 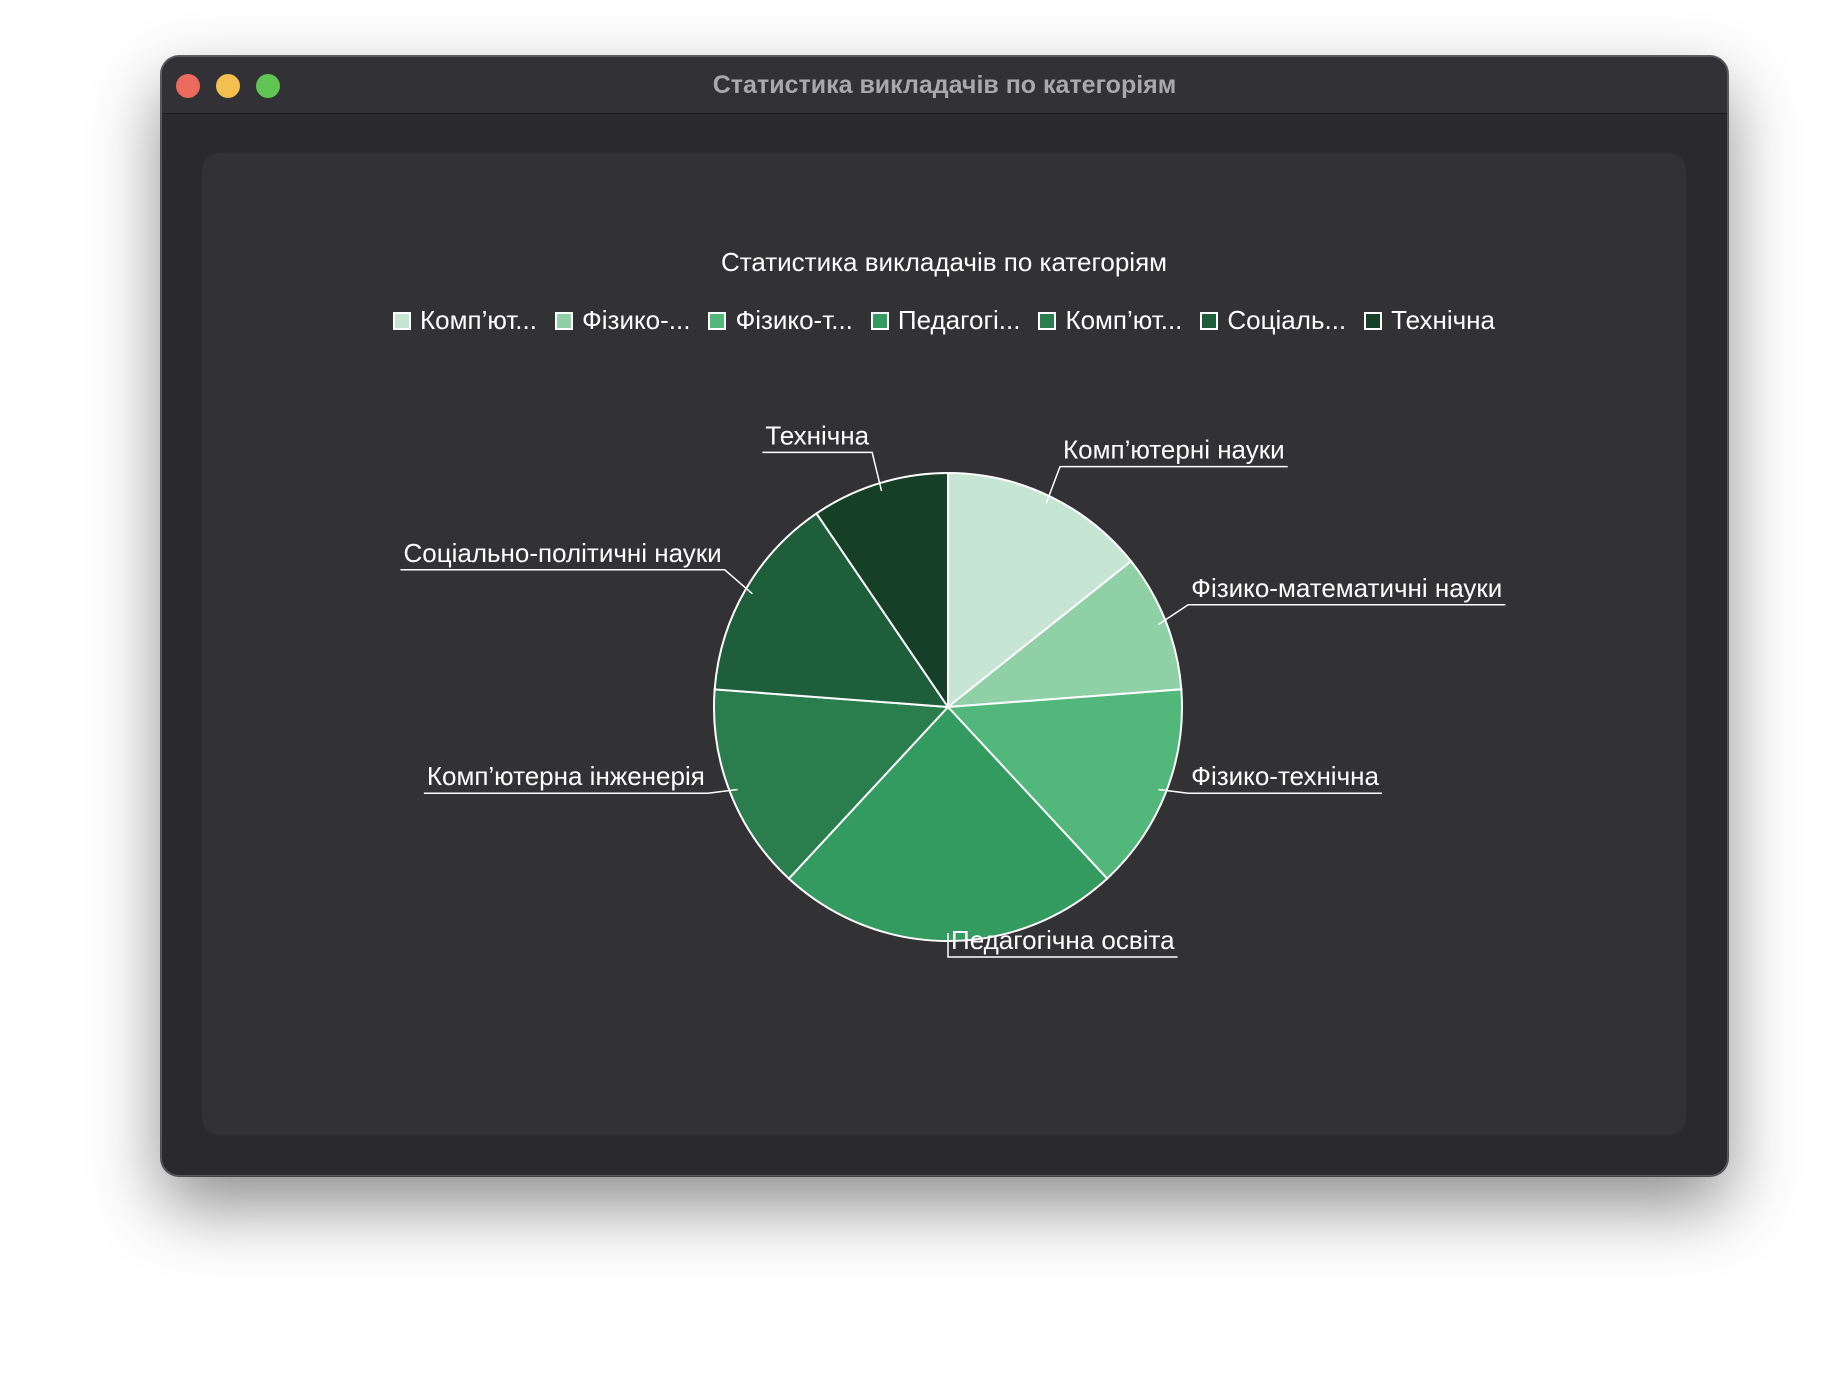 What do you see at coordinates (1285, 776) in the screenshot?
I see `pie-slice-label: Фізико-технічна` at bounding box center [1285, 776].